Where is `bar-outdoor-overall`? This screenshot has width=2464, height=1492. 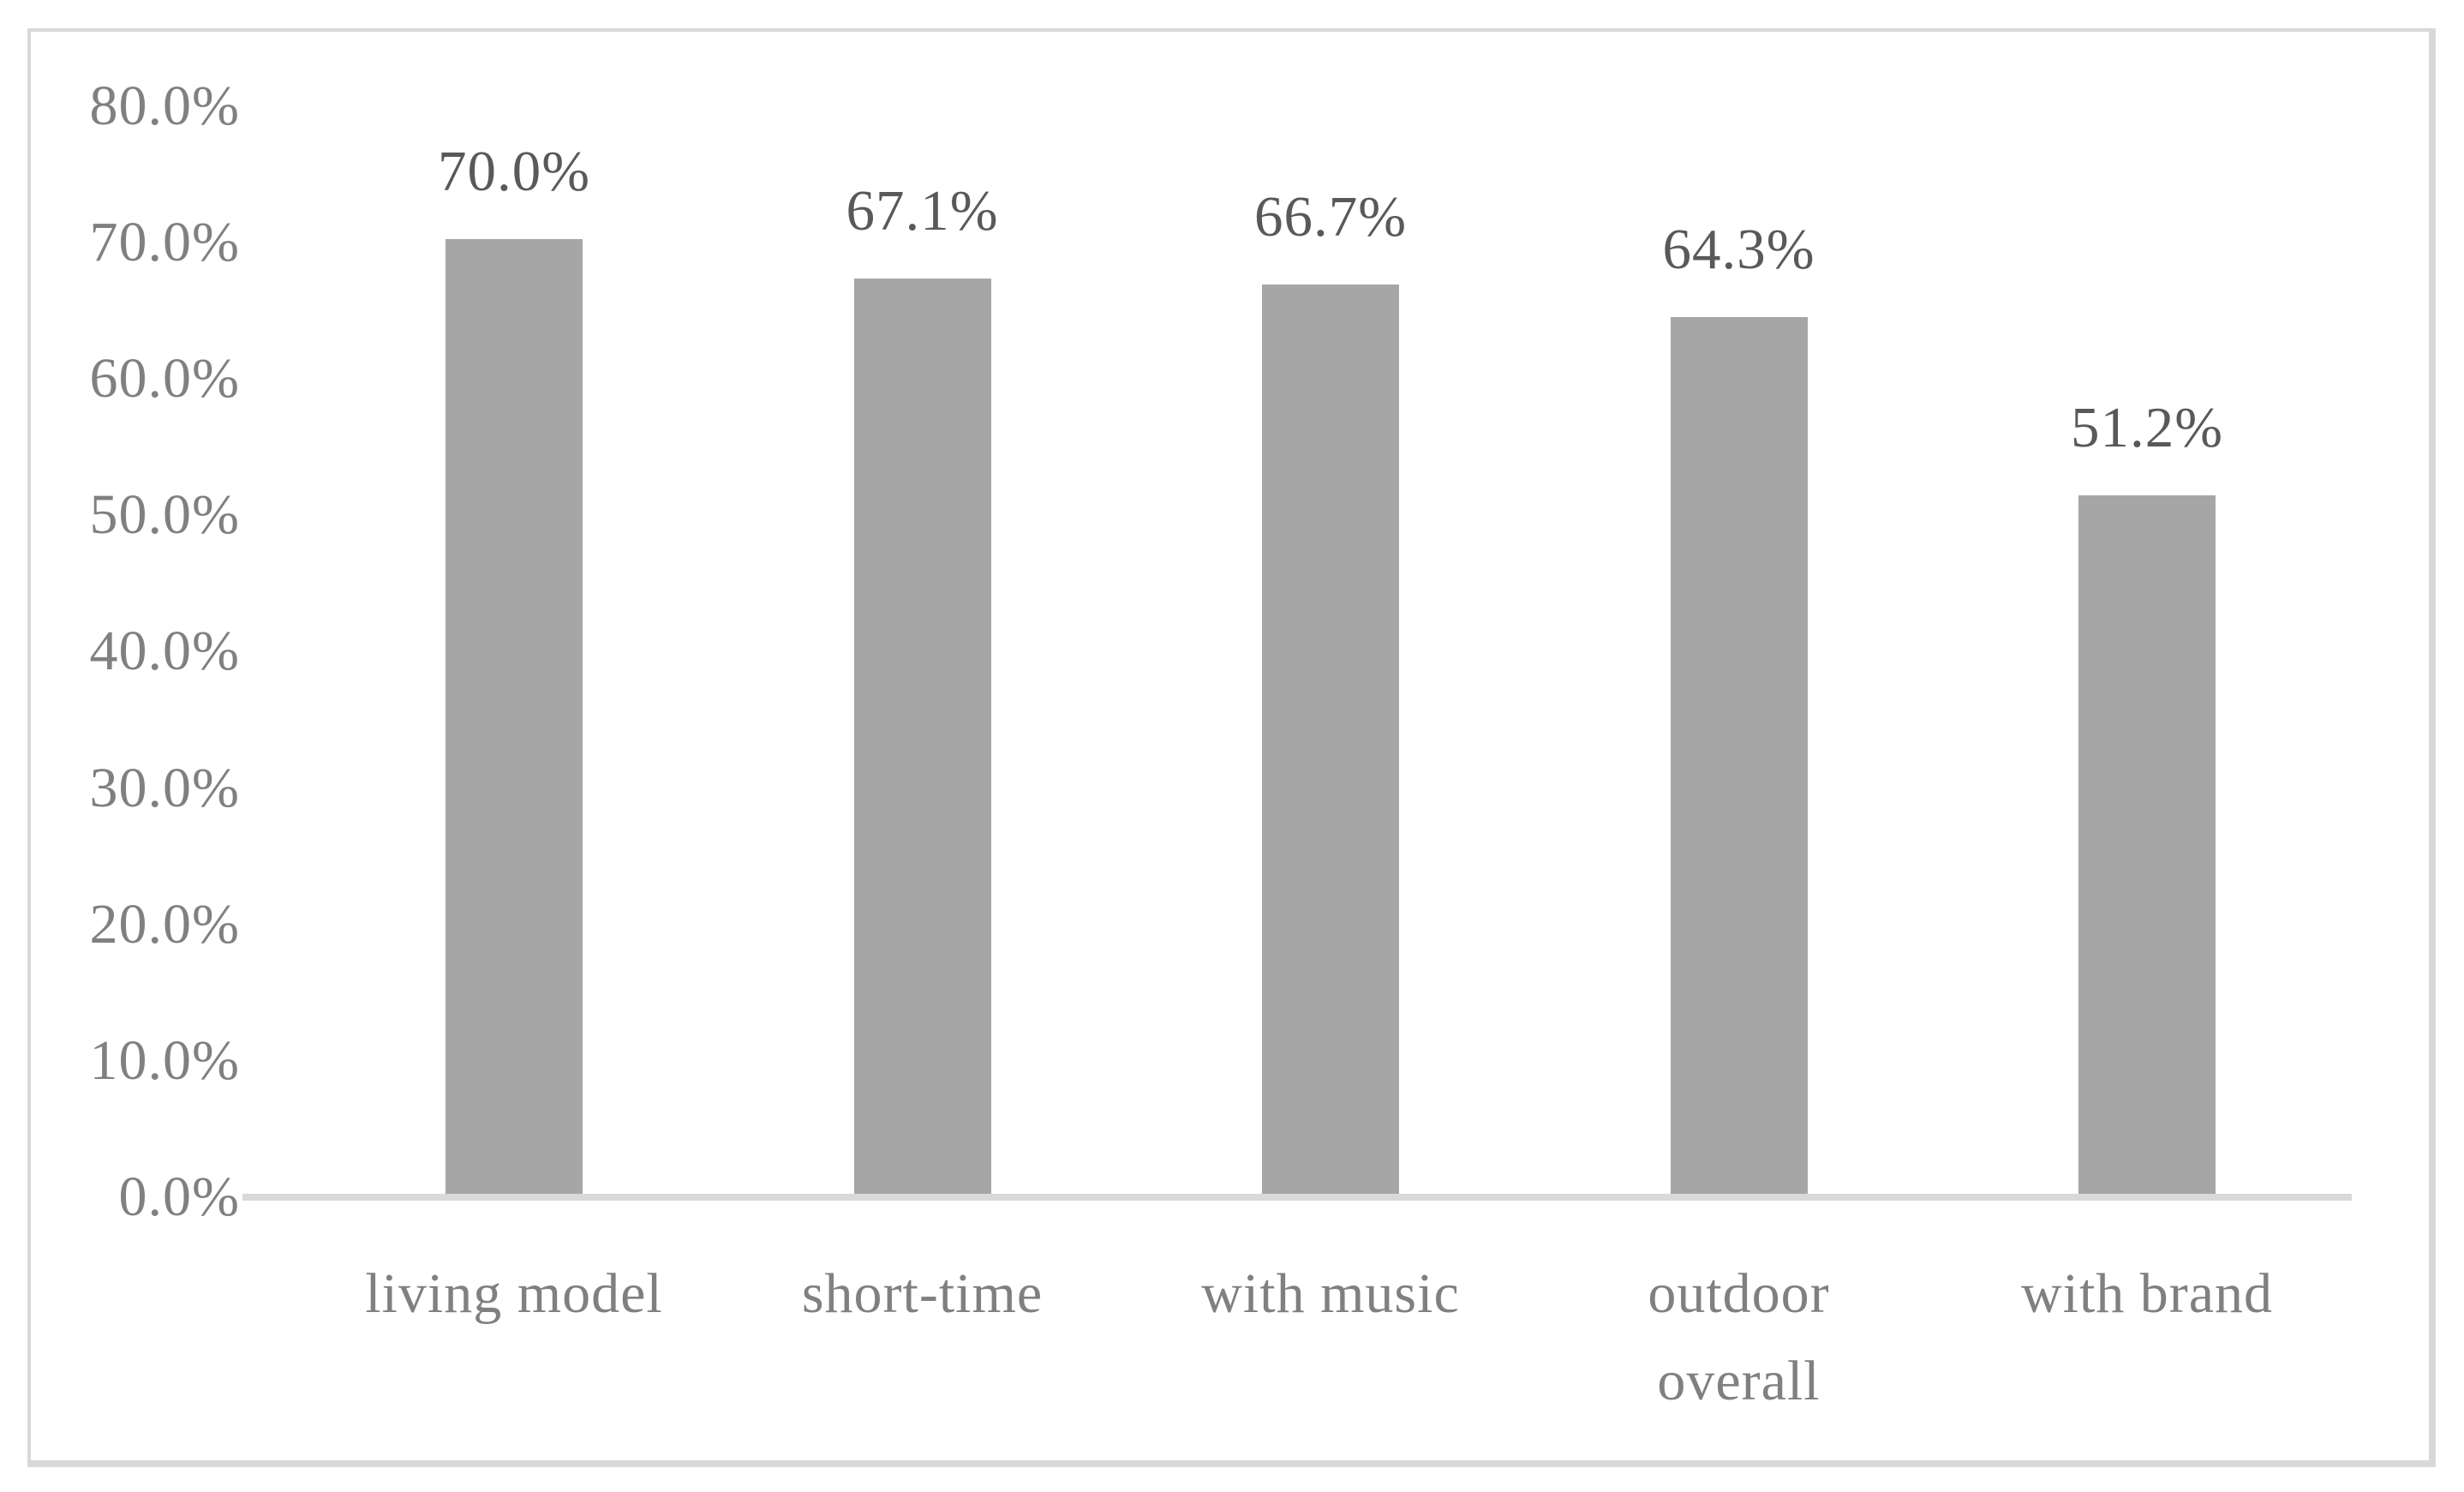 bar-outdoor-overall is located at coordinates (1739, 755).